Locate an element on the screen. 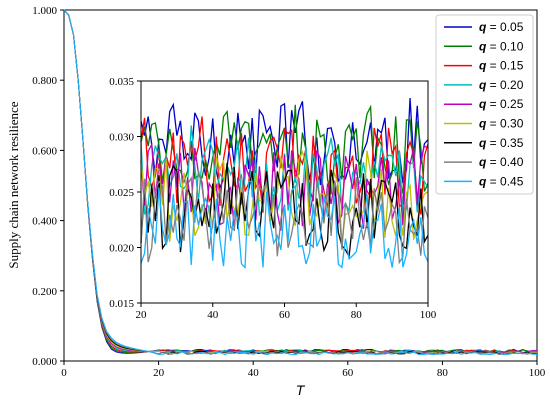 Image resolution: width=550 pixels, height=405 pixels. main-x-tick-label: 80 is located at coordinates (443, 373).